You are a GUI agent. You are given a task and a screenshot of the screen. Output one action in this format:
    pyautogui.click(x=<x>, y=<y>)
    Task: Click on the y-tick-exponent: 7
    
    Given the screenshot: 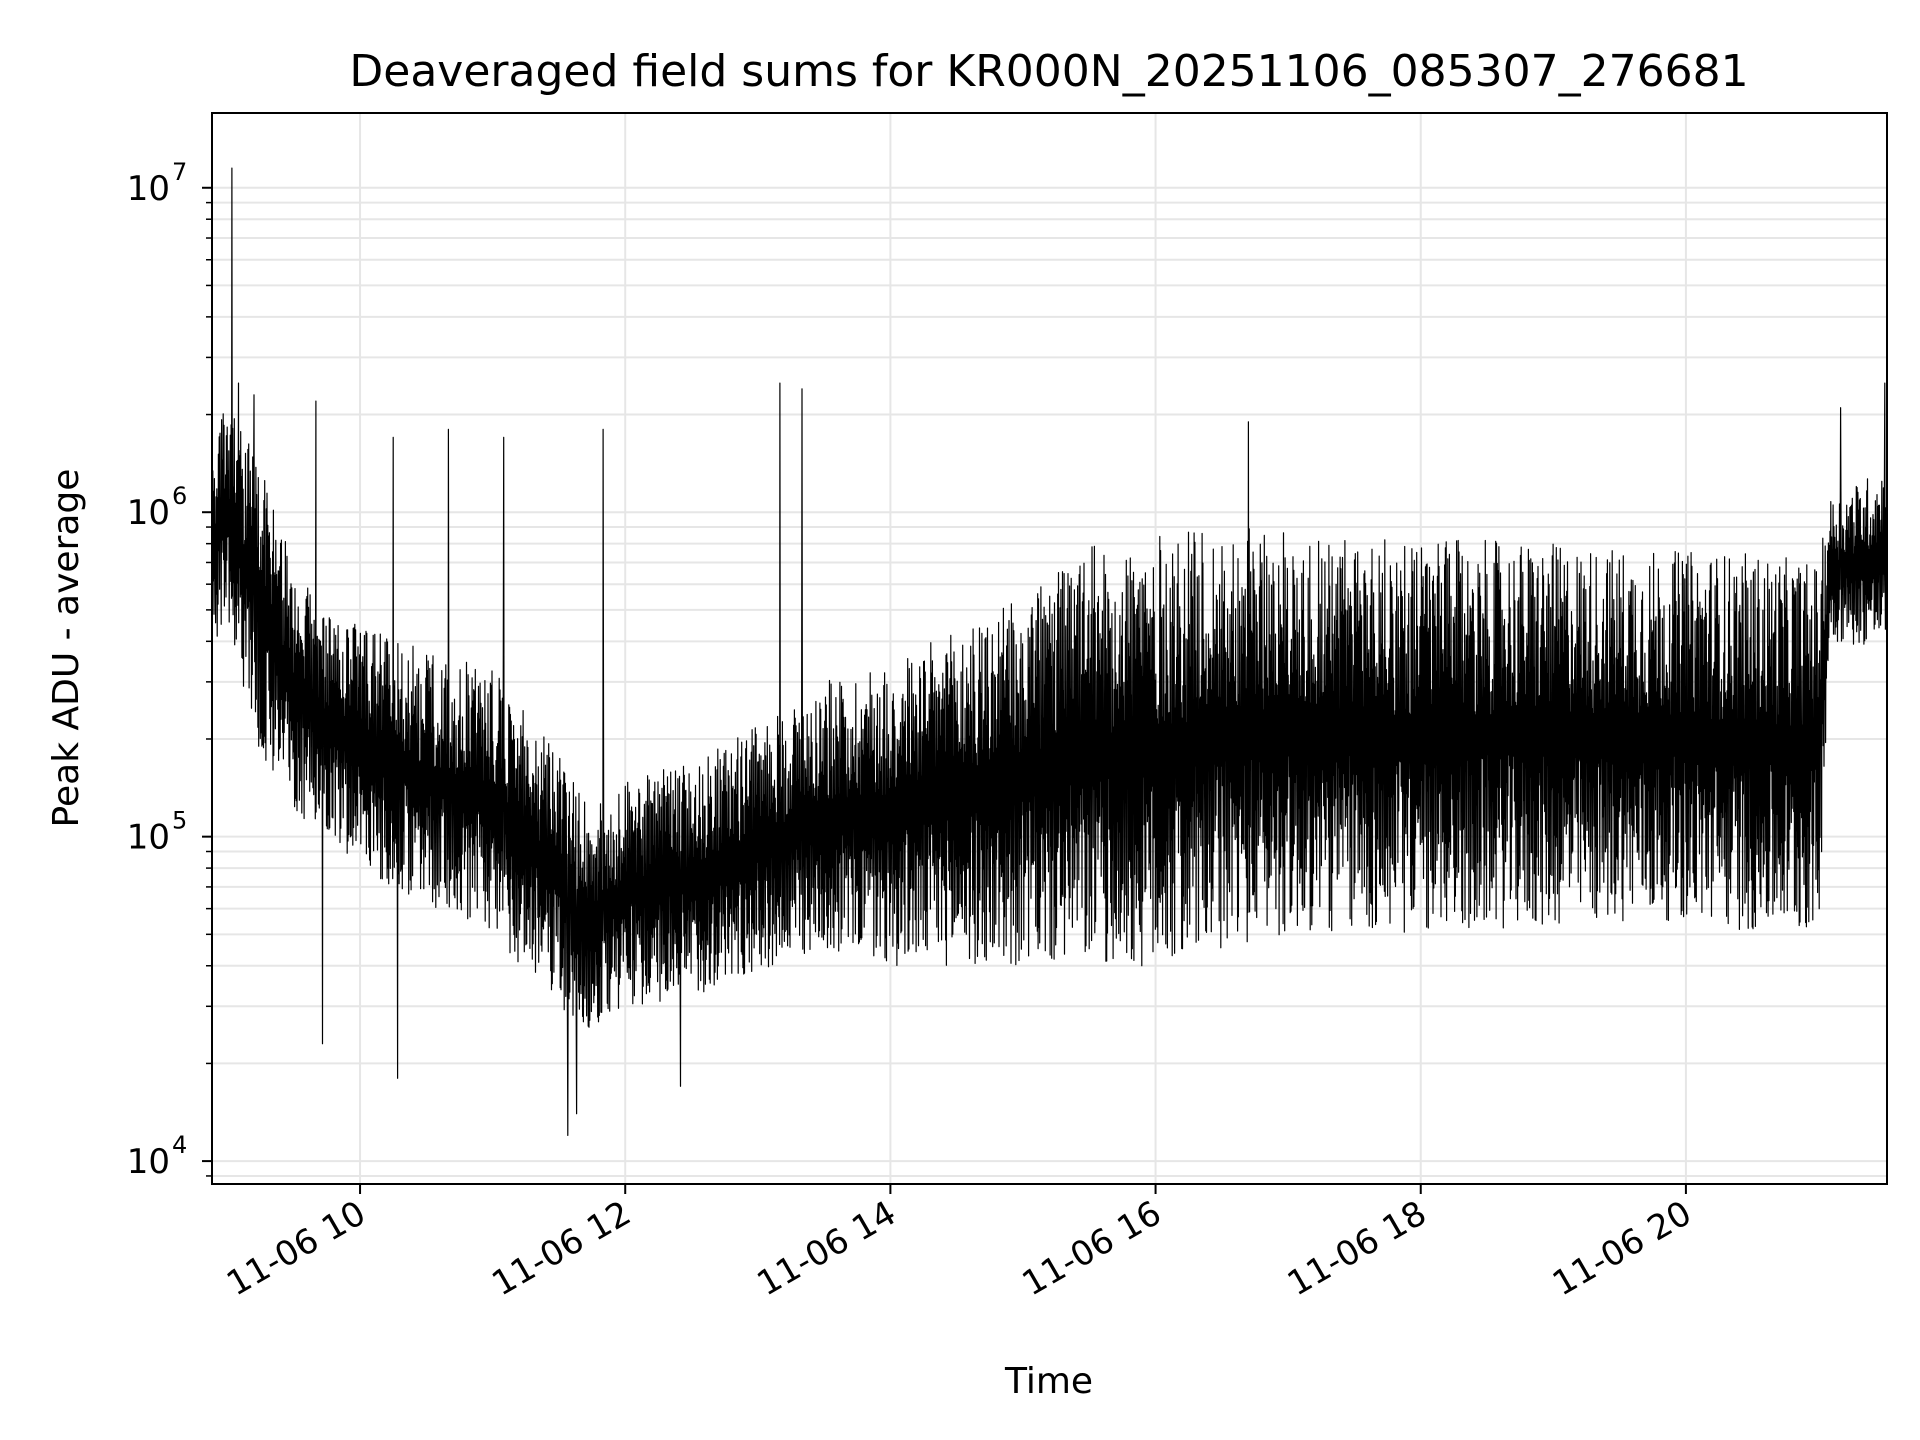 What is the action you would take?
    pyautogui.click(x=179, y=172)
    